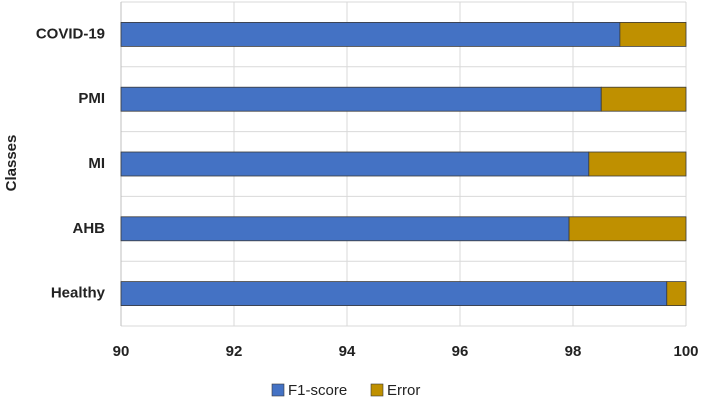  Describe the element at coordinates (347, 351) in the screenshot. I see `x-tick-label: 94` at that location.